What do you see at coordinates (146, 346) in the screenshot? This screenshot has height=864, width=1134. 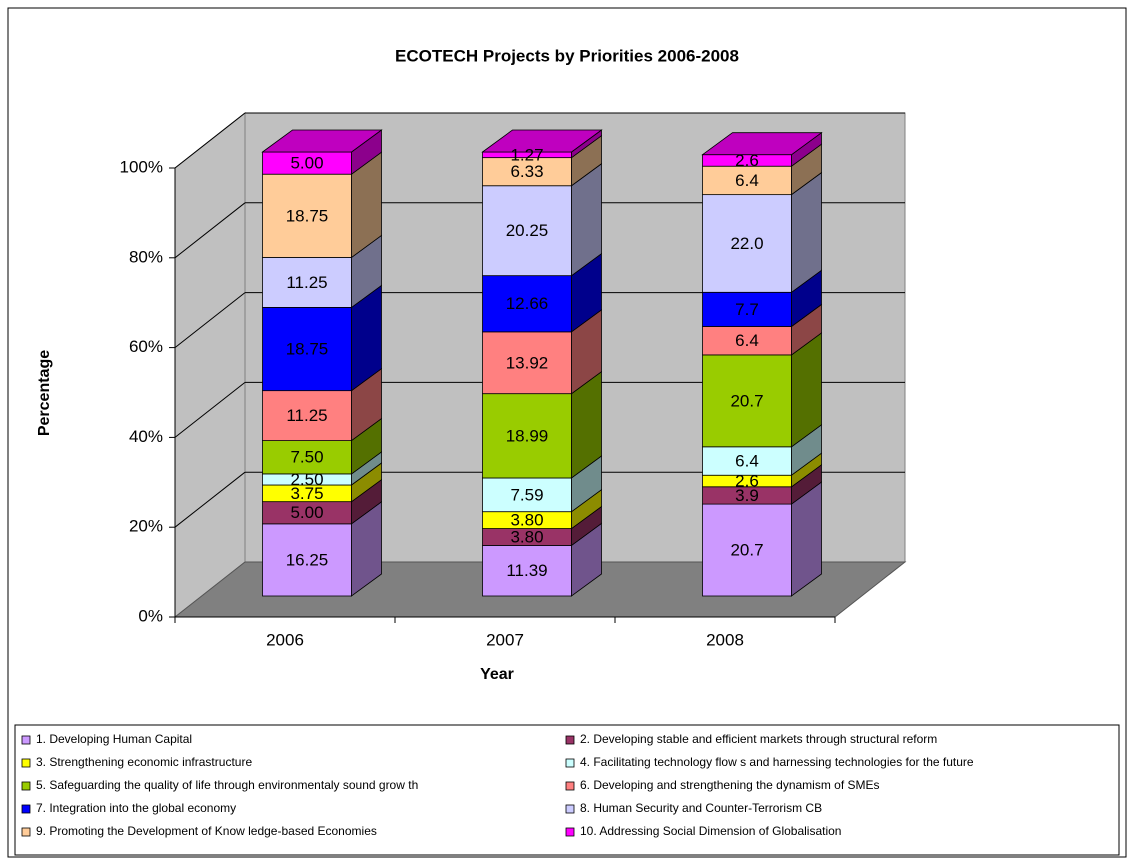 I see `y-tick-label: 60%` at bounding box center [146, 346].